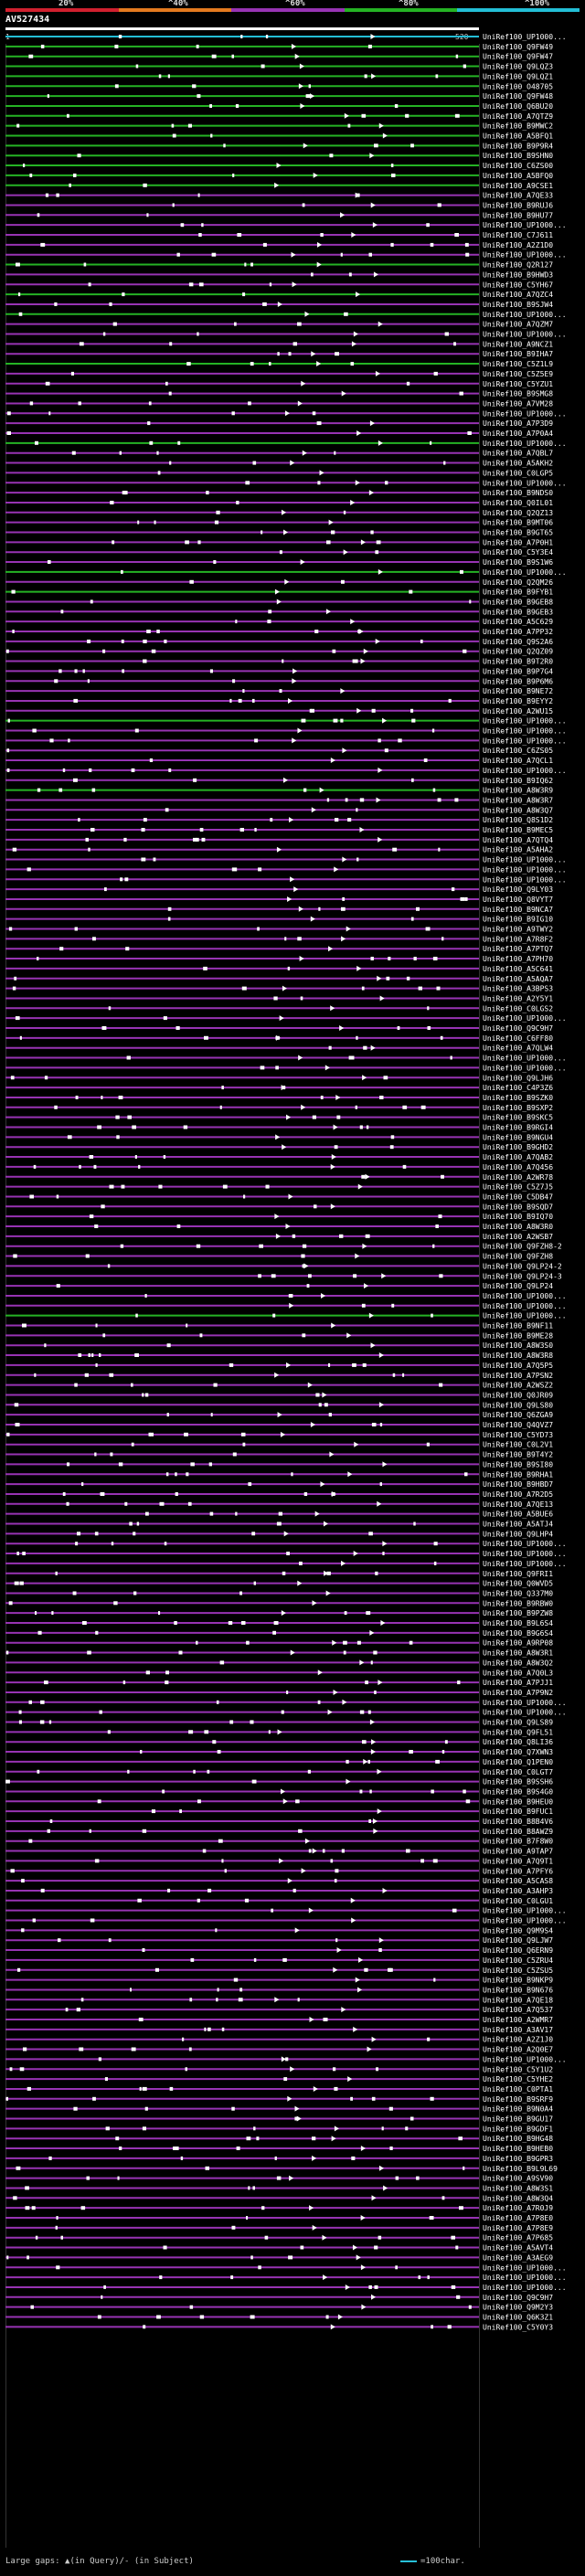 The image size is (585, 2576). What do you see at coordinates (518, 274) in the screenshot?
I see `hit-label: UniRef100_B9HWD3` at bounding box center [518, 274].